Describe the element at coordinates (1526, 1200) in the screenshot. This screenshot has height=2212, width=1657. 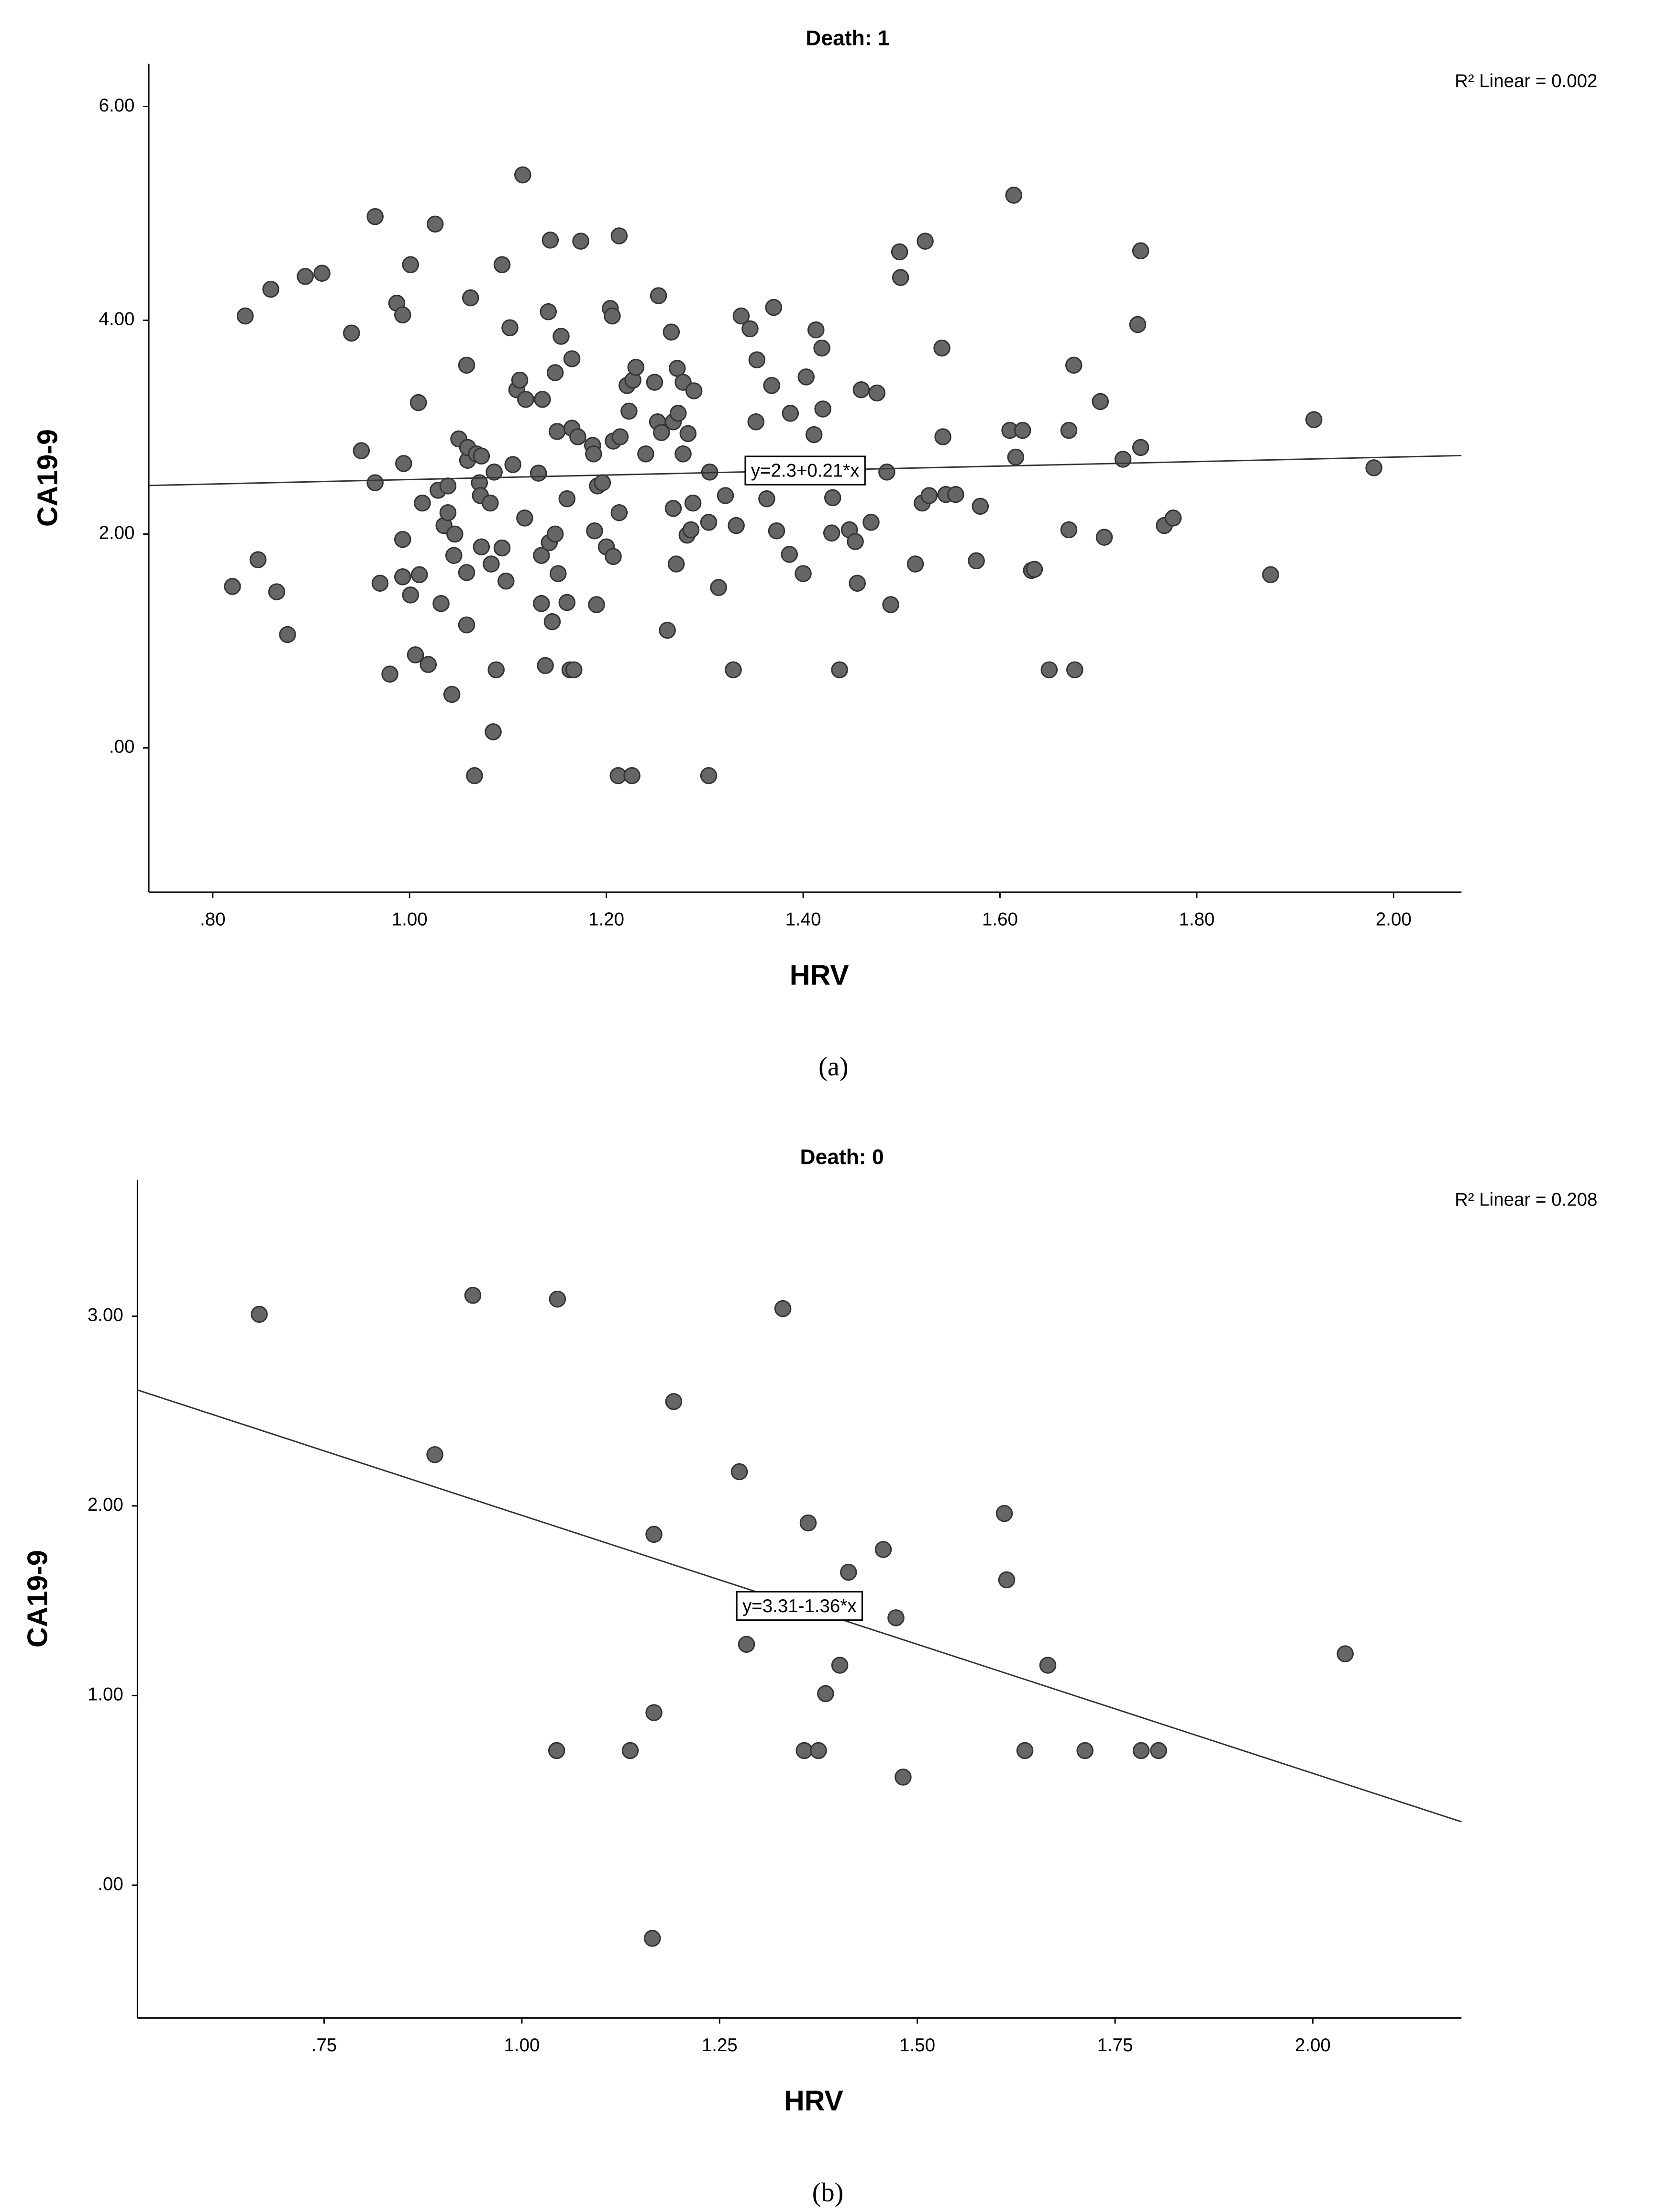
I see `annotation: R² Linear = 0.208` at that location.